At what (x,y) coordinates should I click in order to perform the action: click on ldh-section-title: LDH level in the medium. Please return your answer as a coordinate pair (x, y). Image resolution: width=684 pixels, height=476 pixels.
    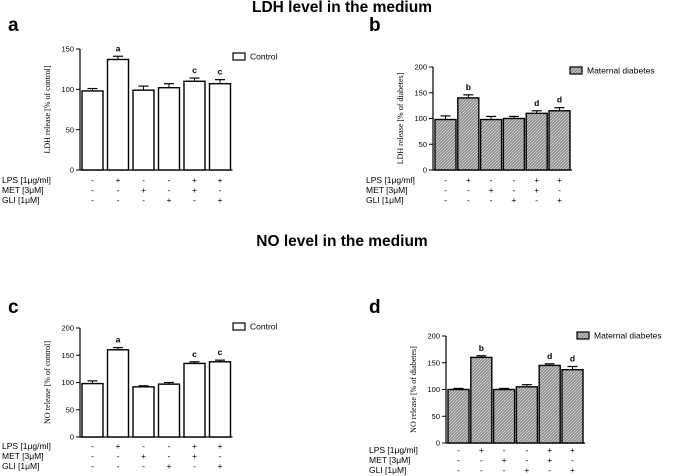
    Looking at the image, I should click on (341, 8).